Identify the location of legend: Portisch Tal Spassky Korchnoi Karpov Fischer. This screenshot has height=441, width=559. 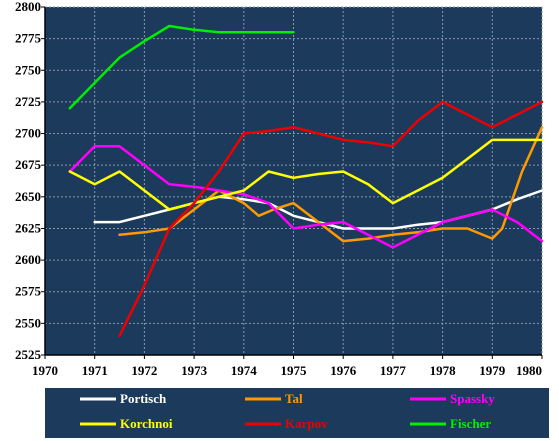
(287, 411).